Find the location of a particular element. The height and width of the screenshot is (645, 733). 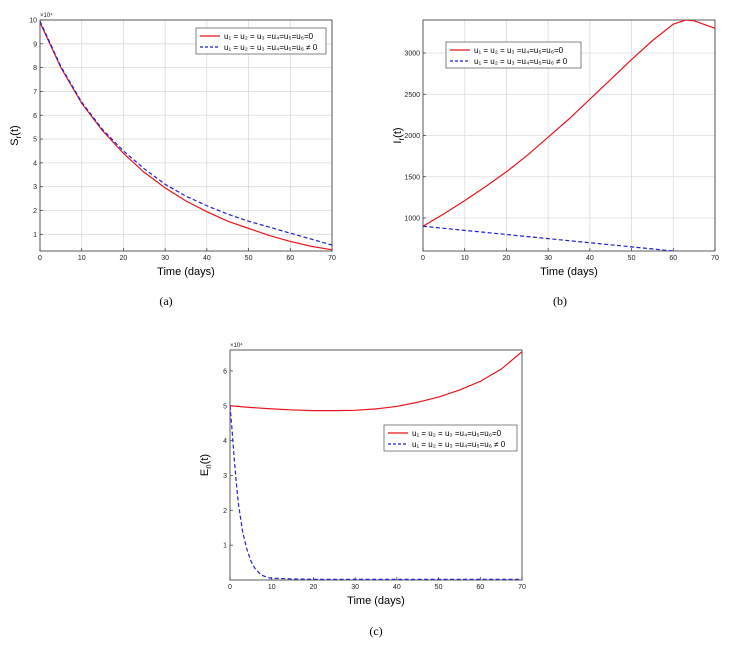

y-axis-label-base: E is located at coordinates (205, 472).